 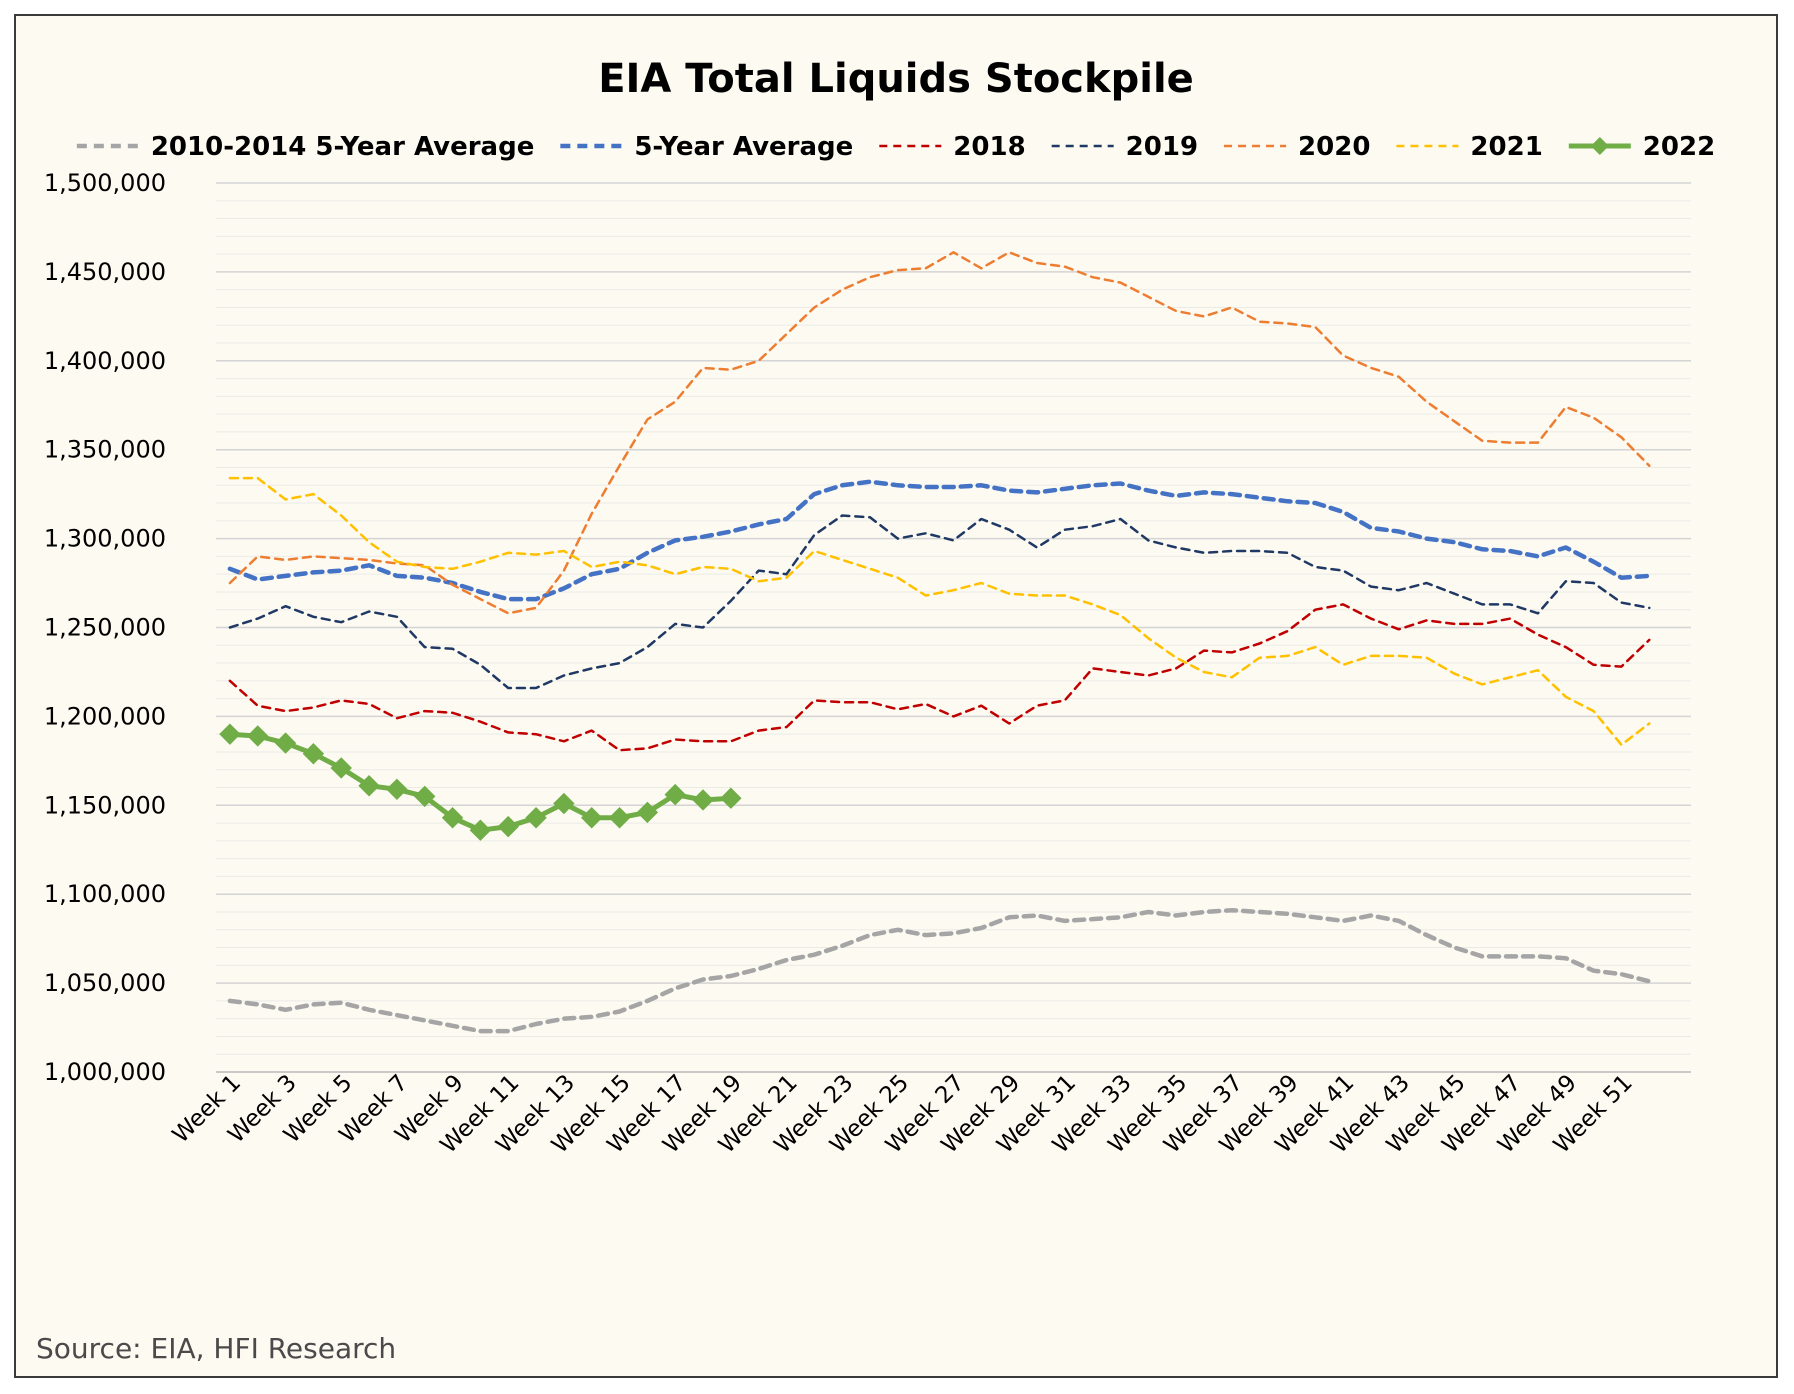 I want to click on legend-label: 2020, so click(x=1334, y=147).